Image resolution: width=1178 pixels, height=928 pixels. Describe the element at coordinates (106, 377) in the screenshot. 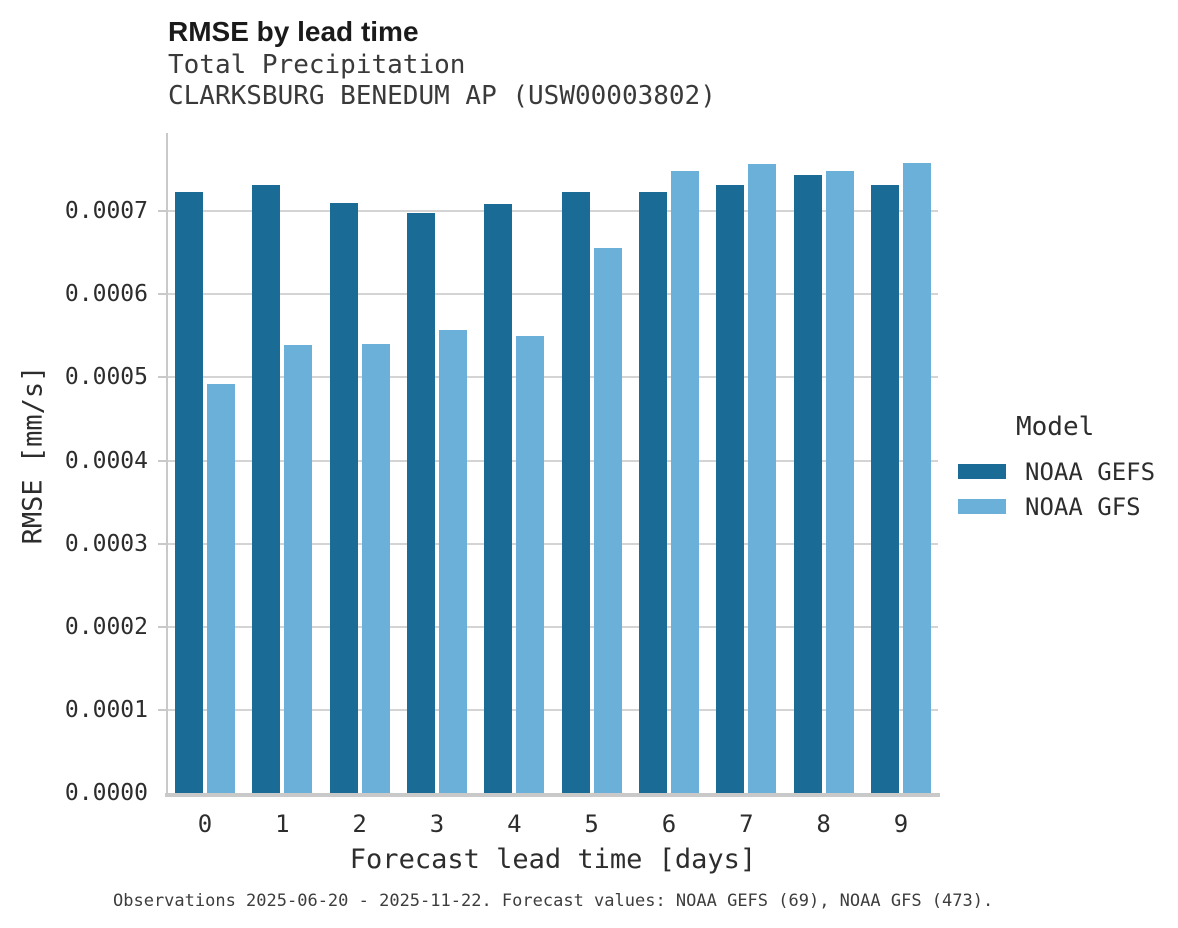

I see `y-tick-label: 0.0005` at that location.